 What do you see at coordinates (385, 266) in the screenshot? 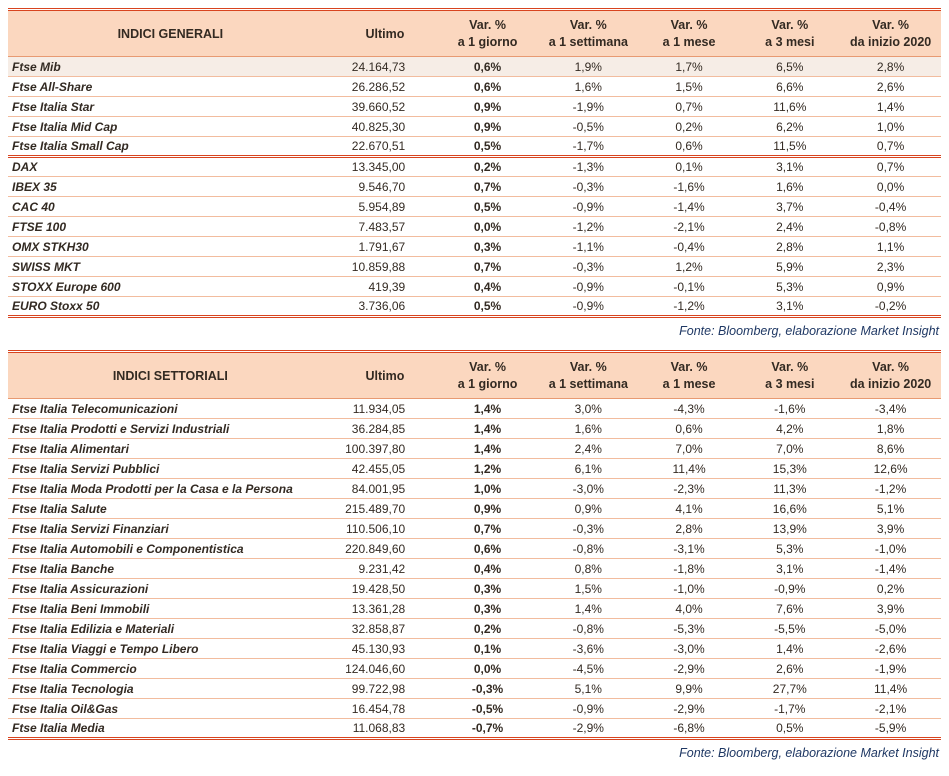
I see `ultimo-value: 10.859,88` at bounding box center [385, 266].